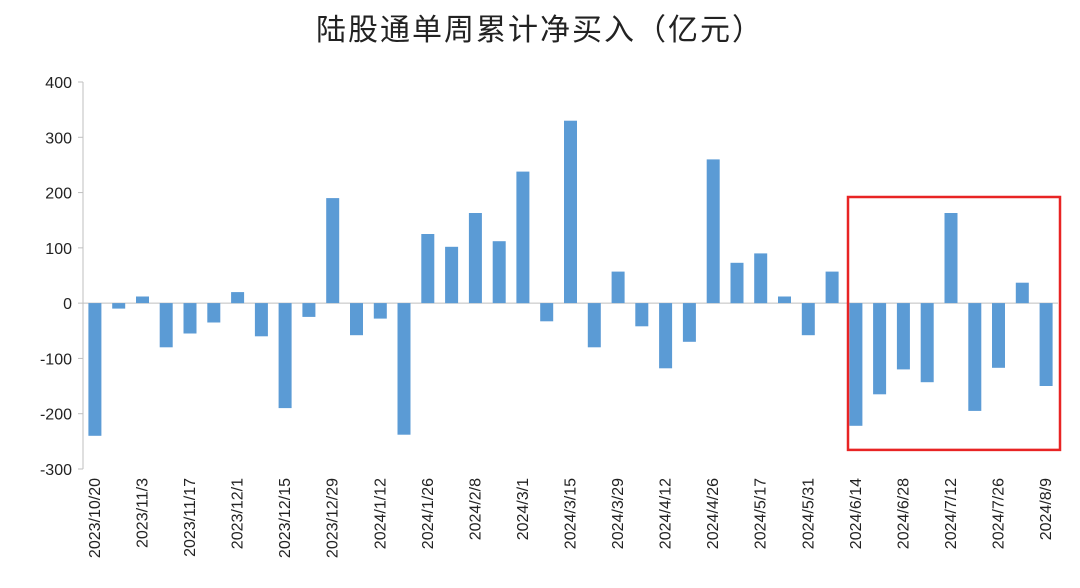  Describe the element at coordinates (571, 513) in the screenshot. I see `x-tick-label: 2024/3/15` at that location.